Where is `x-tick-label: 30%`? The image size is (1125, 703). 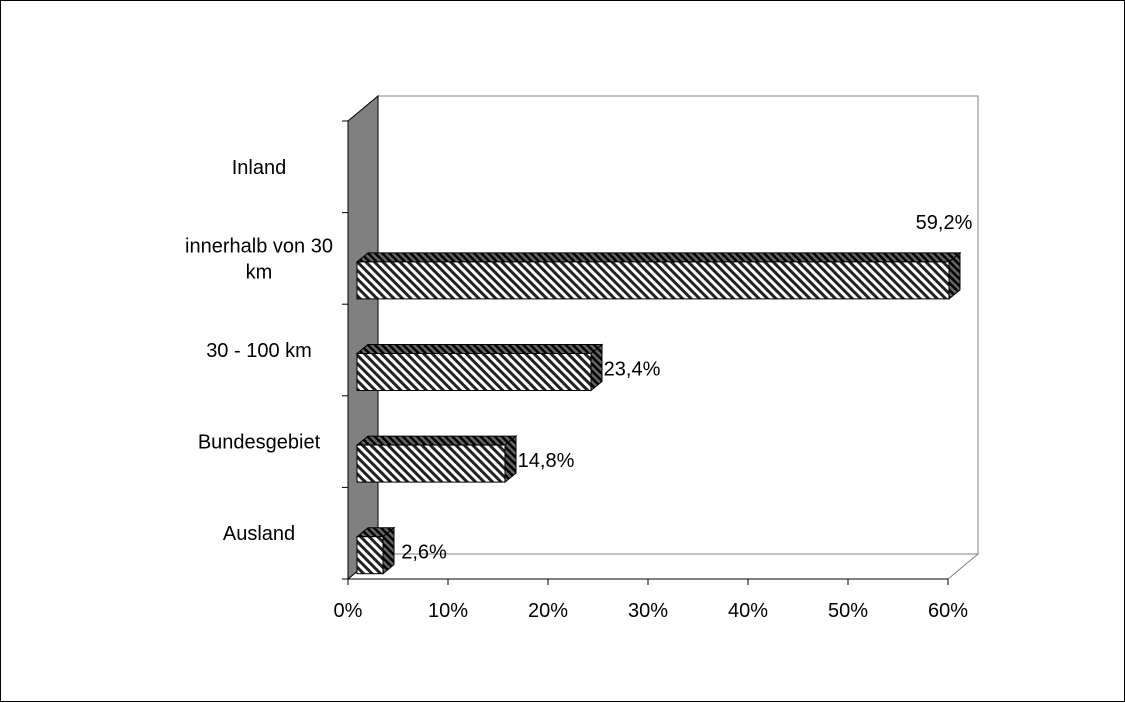 x-tick-label: 30% is located at coordinates (648, 611).